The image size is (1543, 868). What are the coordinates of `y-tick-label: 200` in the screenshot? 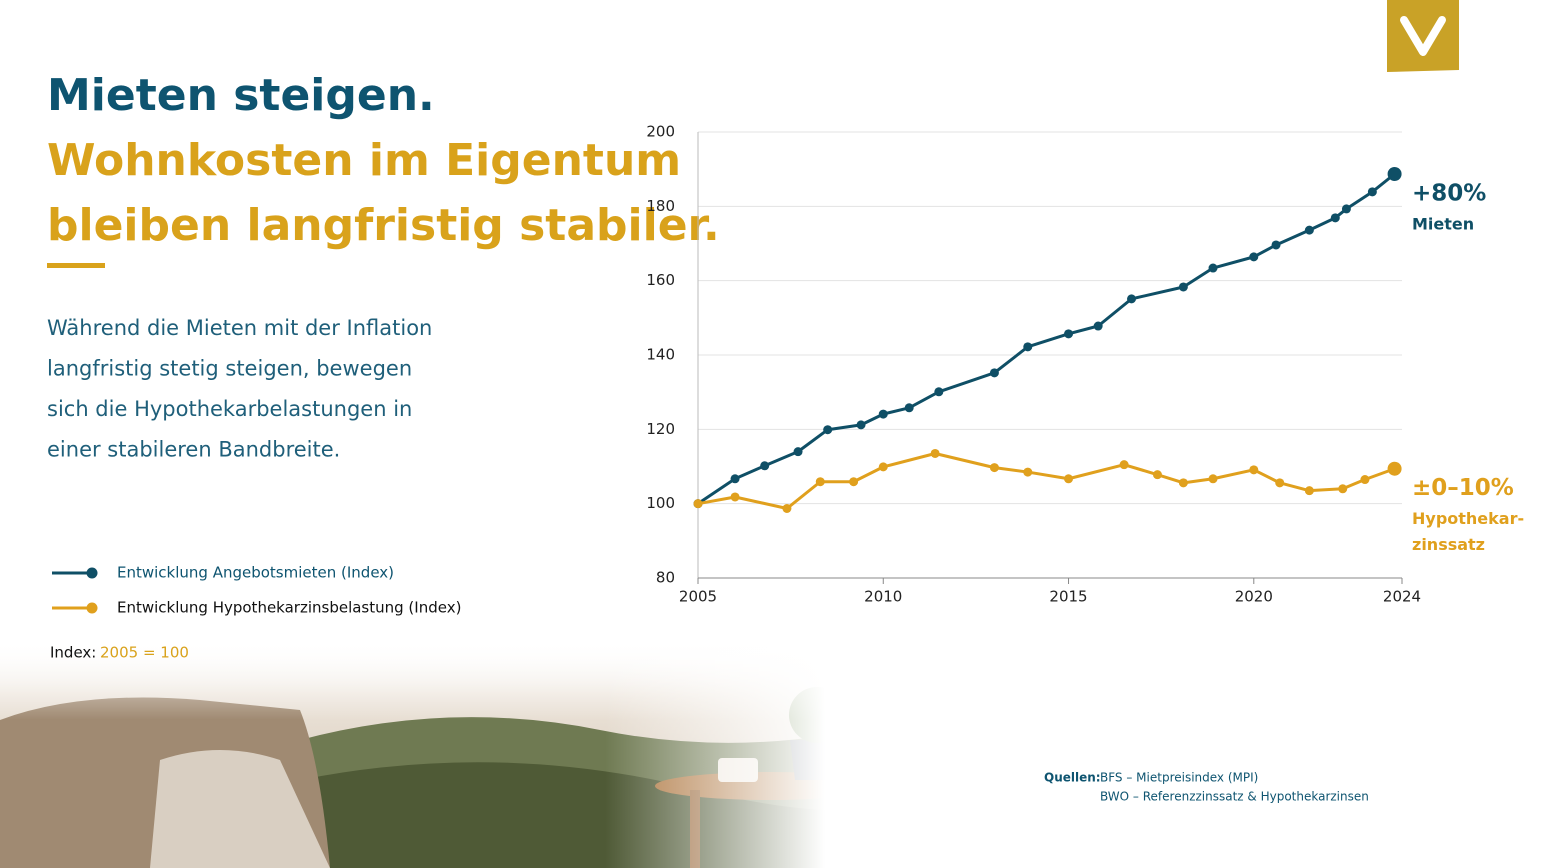 It's located at (660, 132).